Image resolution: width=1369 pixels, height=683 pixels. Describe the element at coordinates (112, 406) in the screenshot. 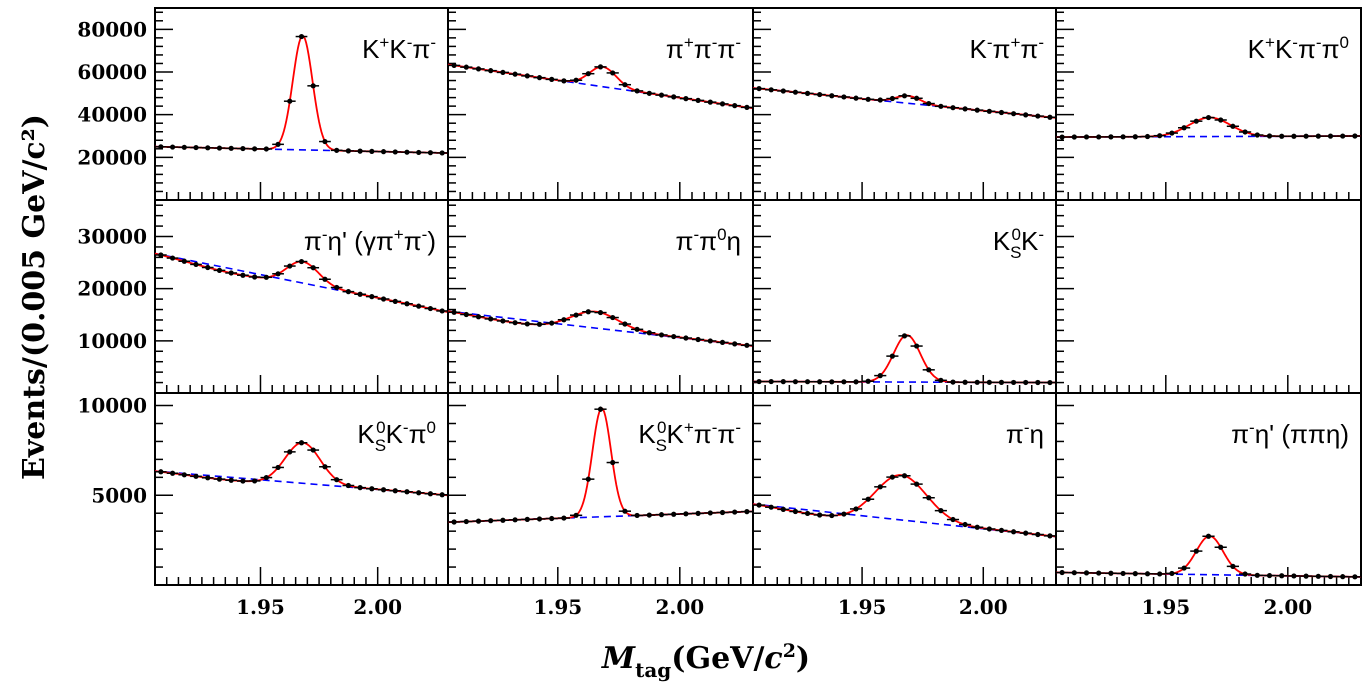

I see `y-tick-label: 10000` at that location.